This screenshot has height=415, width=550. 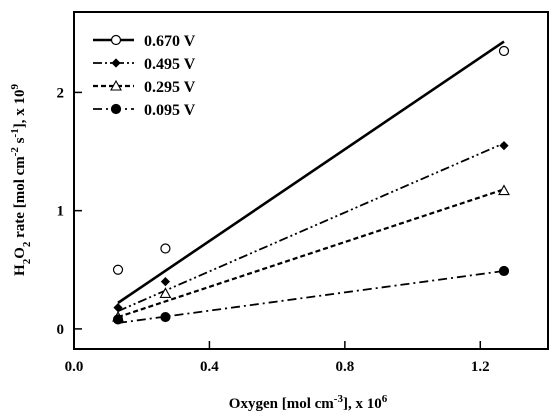 I want to click on y-axis-title-sub: 2, so click(x=27, y=261).